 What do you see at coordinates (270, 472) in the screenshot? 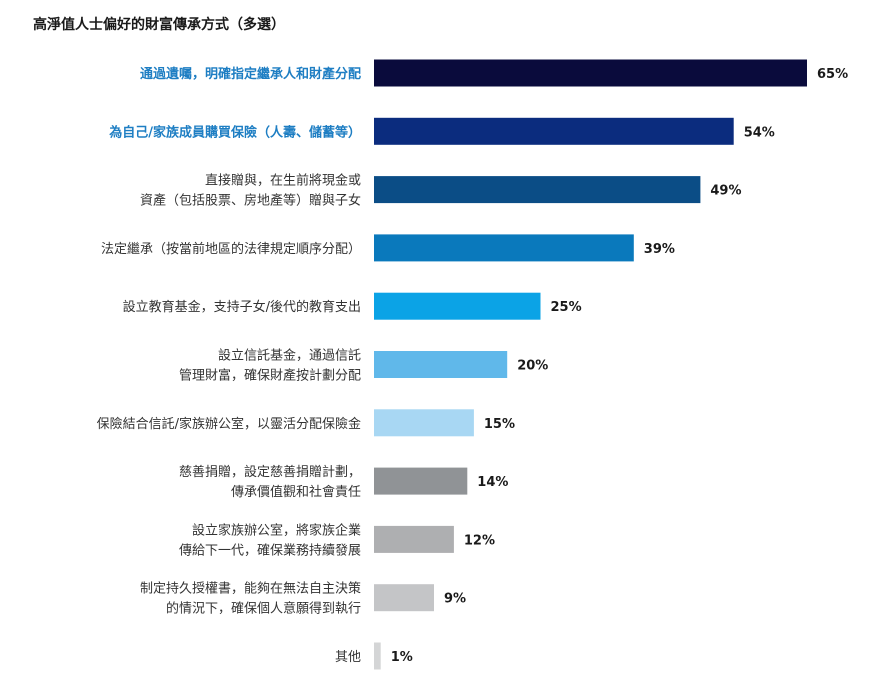
I see `category-label-line: 慈善捐贈，設定慈善捐贈計劃，` at bounding box center [270, 472].